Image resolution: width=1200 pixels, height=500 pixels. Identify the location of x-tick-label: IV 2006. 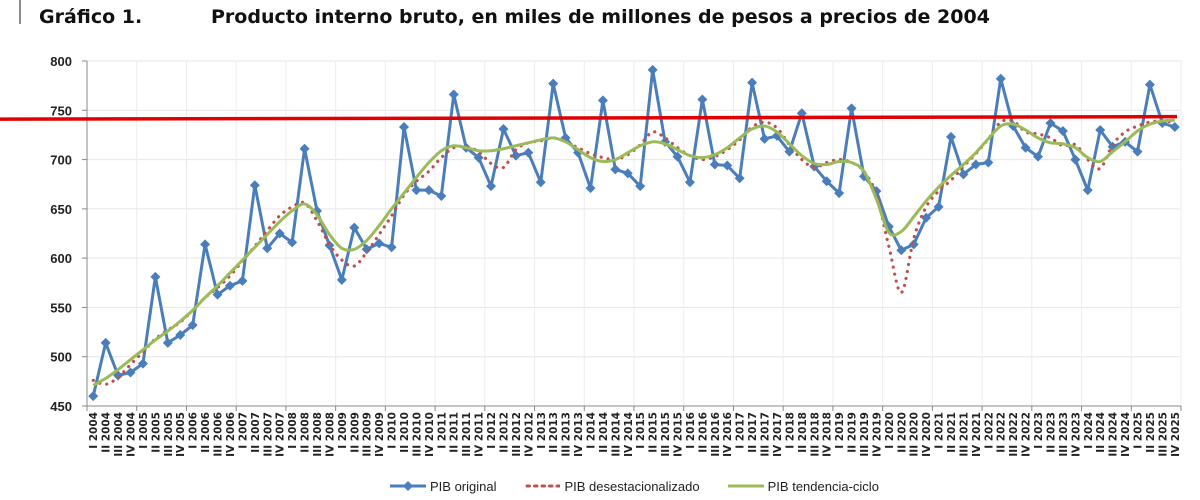
(231, 434).